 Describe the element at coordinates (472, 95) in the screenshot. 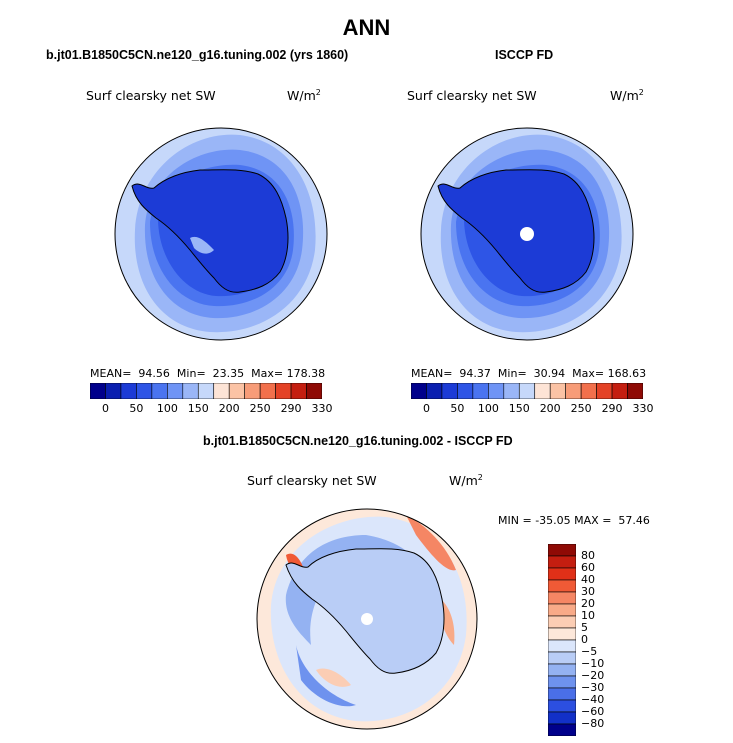

I see `right-variable-label: Surf clearsky net SW` at that location.